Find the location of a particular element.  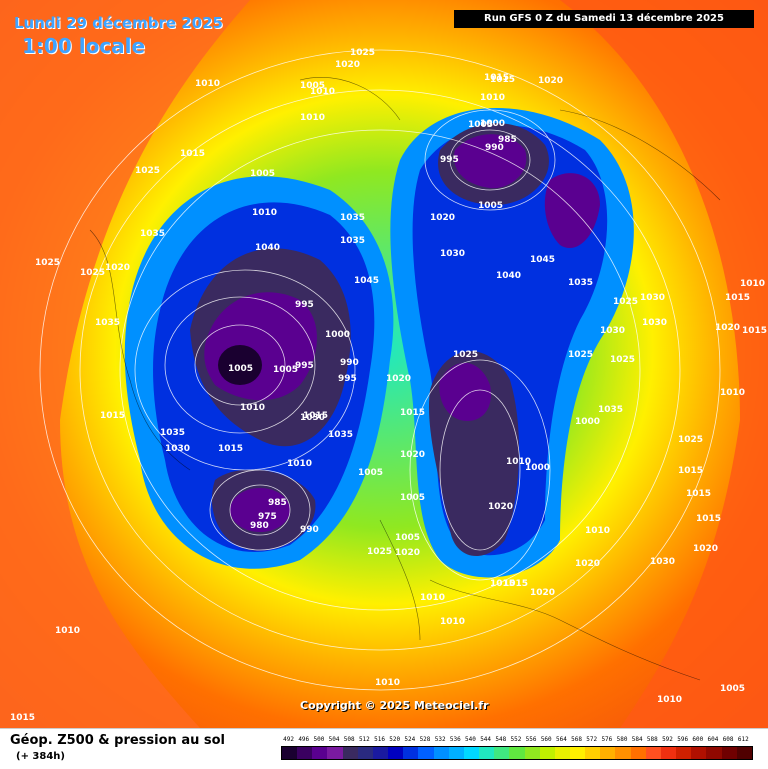

scale-label: 612 is located at coordinates (743, 739).